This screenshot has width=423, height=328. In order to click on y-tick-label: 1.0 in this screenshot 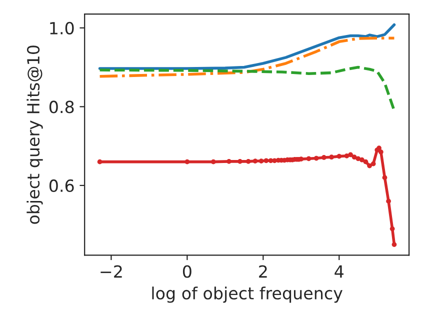, I will do `click(62, 28)`.